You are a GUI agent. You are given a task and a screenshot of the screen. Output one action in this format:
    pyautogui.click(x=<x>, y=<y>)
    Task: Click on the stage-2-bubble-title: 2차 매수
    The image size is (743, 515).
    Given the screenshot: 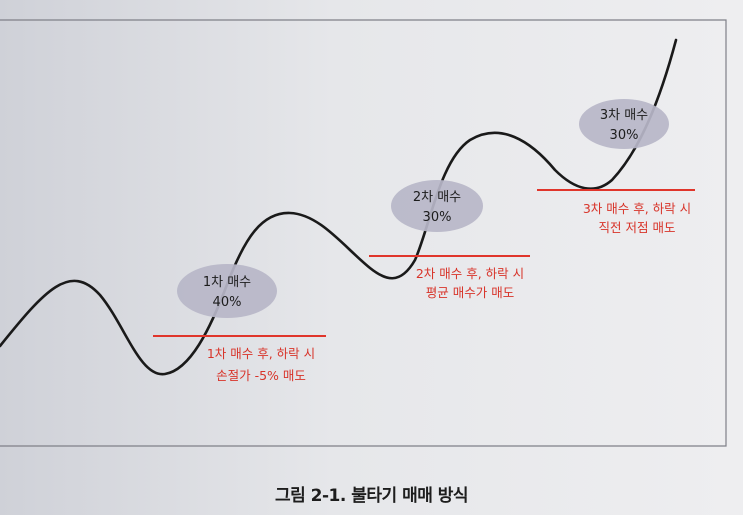 What is the action you would take?
    pyautogui.click(x=437, y=197)
    